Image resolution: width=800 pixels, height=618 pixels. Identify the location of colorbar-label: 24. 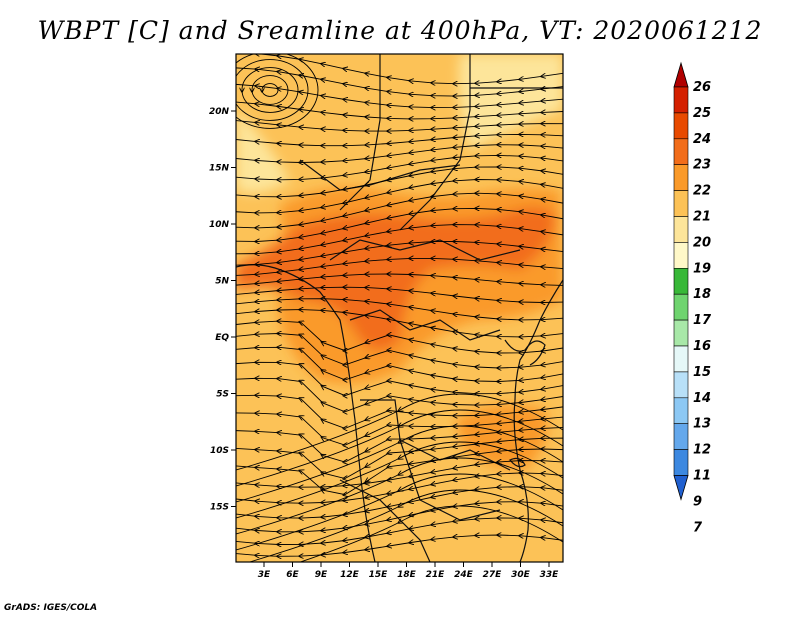
(702, 139).